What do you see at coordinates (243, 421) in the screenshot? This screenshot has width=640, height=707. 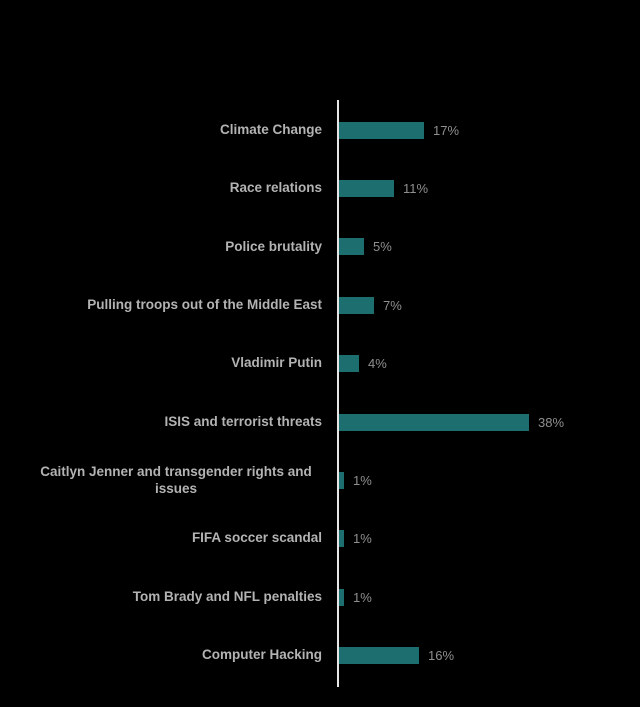 I see `category-label: ISIS and terrorist threats` at bounding box center [243, 421].